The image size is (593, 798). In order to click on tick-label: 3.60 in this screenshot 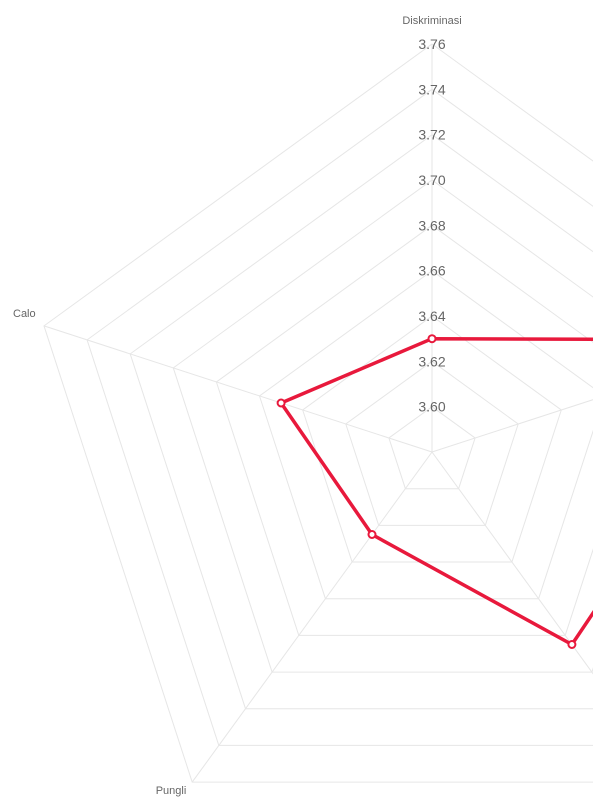, I will do `click(431, 407)`.